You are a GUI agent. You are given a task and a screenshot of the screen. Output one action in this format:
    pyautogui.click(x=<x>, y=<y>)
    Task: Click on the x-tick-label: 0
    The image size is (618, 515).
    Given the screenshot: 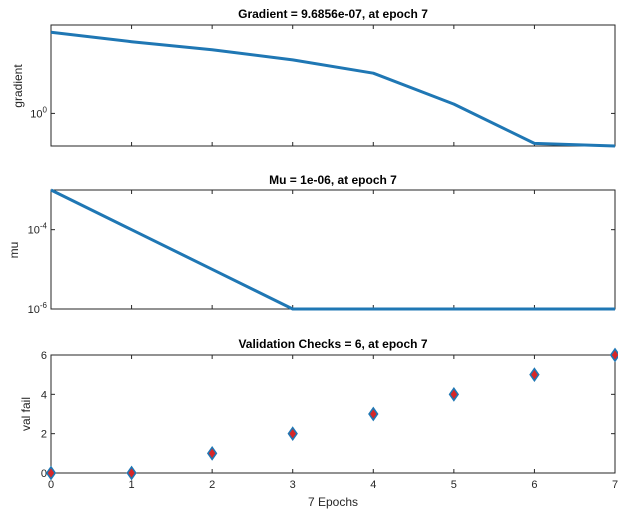 What is the action you would take?
    pyautogui.click(x=51, y=485)
    